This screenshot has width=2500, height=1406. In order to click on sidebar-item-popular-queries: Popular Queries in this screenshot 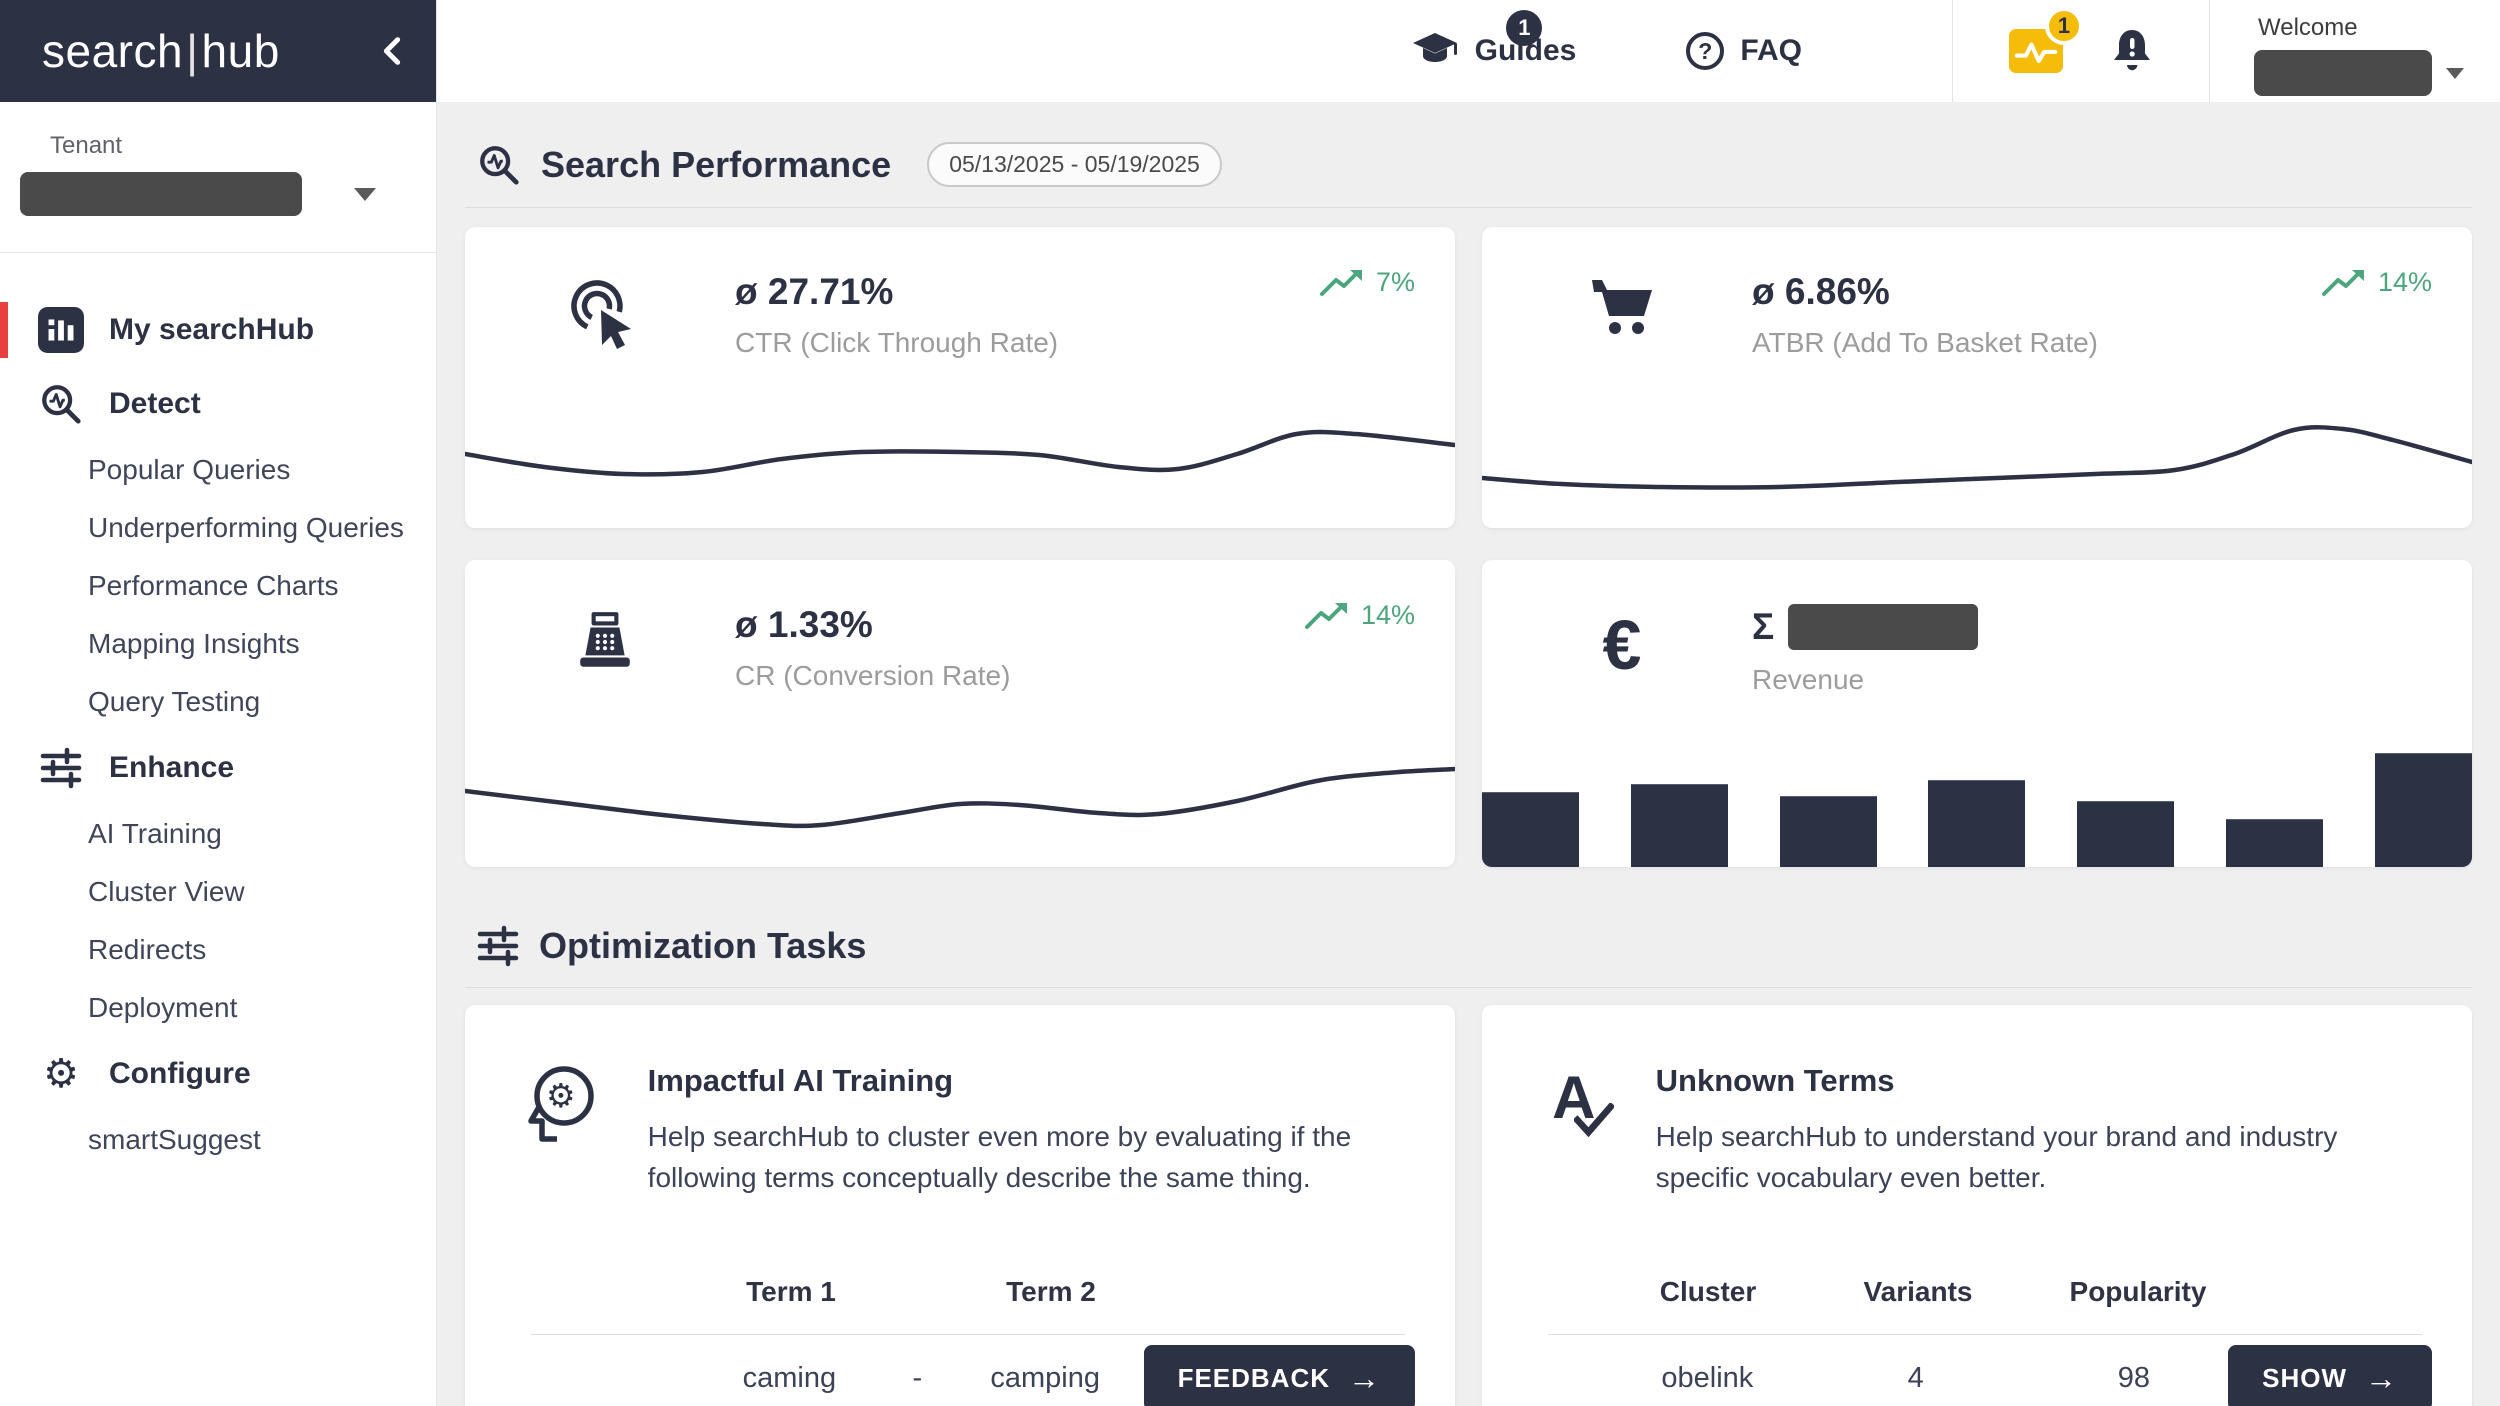, I will do `click(189, 469)`.